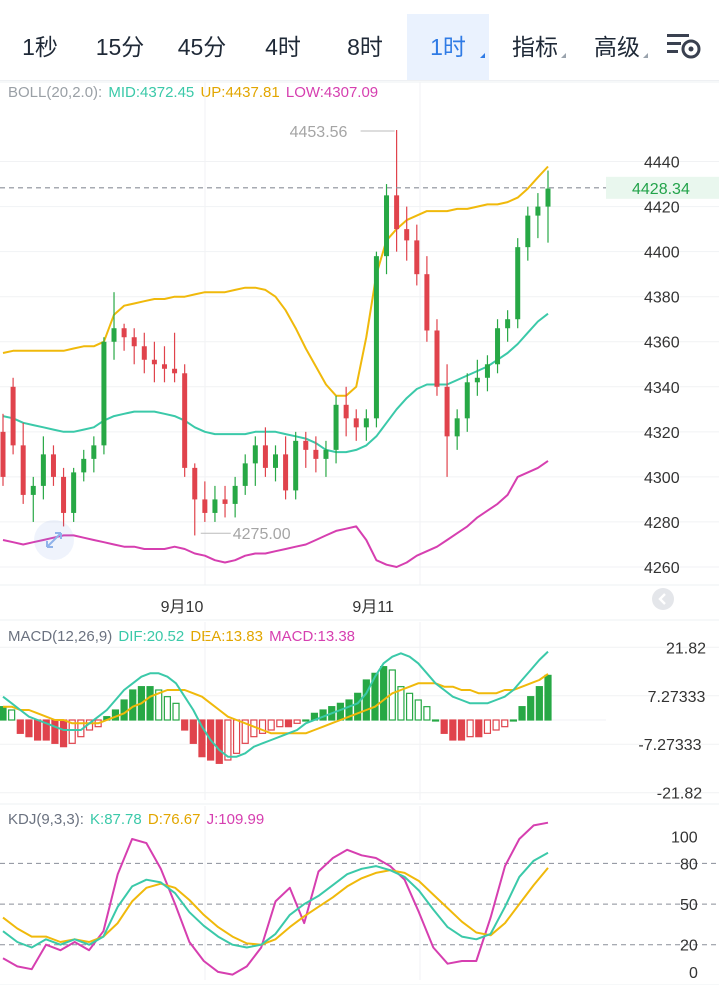 Image resolution: width=719 pixels, height=985 pixels. What do you see at coordinates (689, 946) in the screenshot?
I see `kdj-tick-label: 20` at bounding box center [689, 946].